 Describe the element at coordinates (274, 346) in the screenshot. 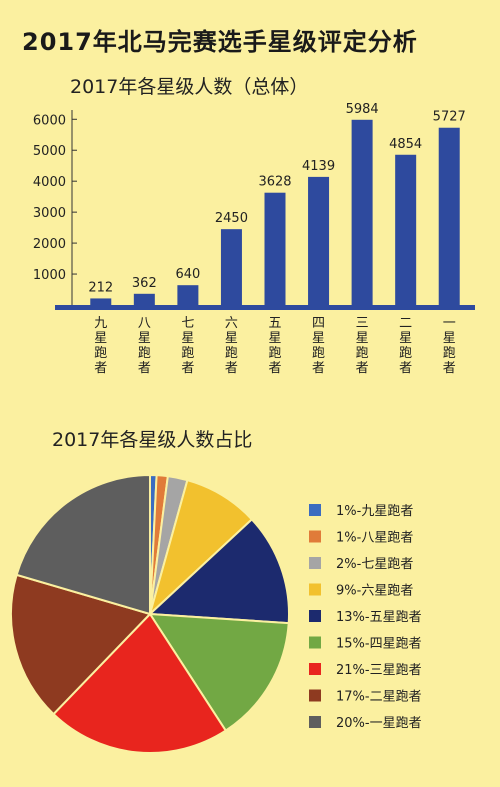

I see `x-tick-label: 五星跑者` at that location.